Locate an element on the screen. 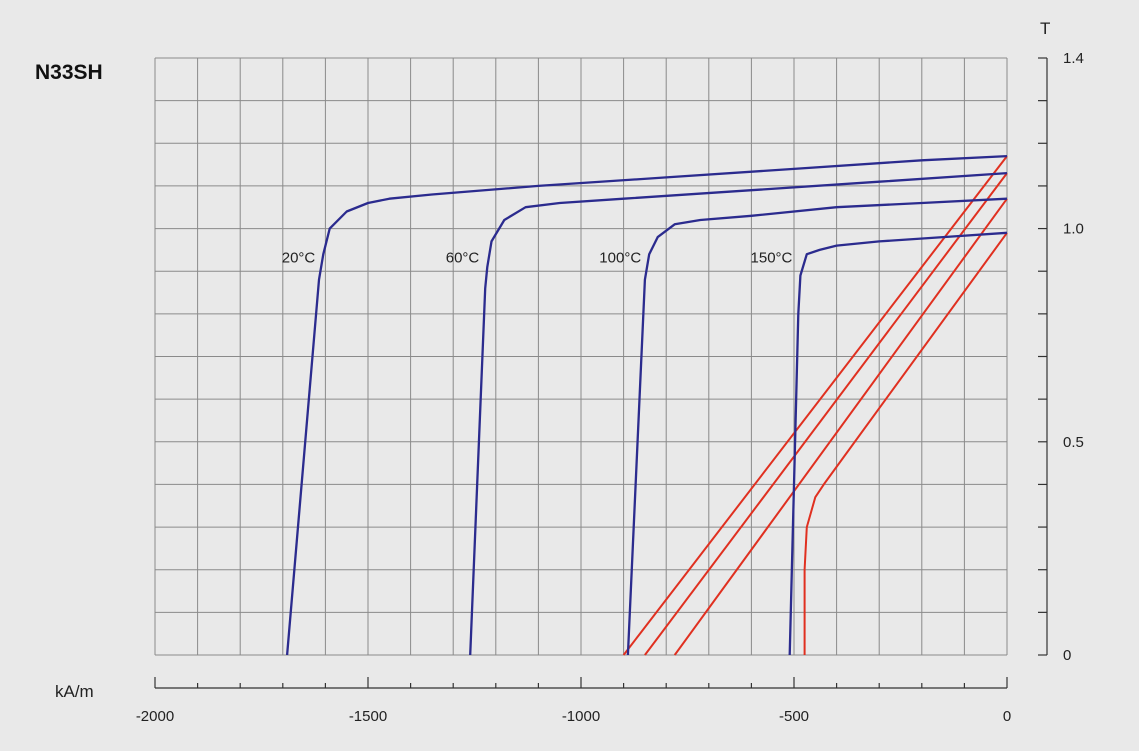  y-tick-label: 0 is located at coordinates (1067, 655).